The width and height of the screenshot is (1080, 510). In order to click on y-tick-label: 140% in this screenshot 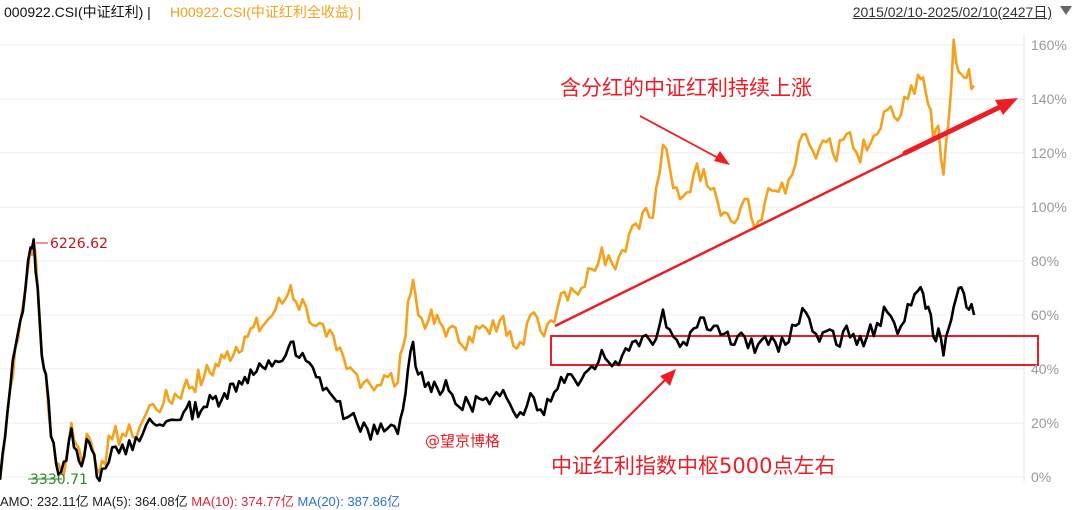, I will do `click(1049, 99)`.